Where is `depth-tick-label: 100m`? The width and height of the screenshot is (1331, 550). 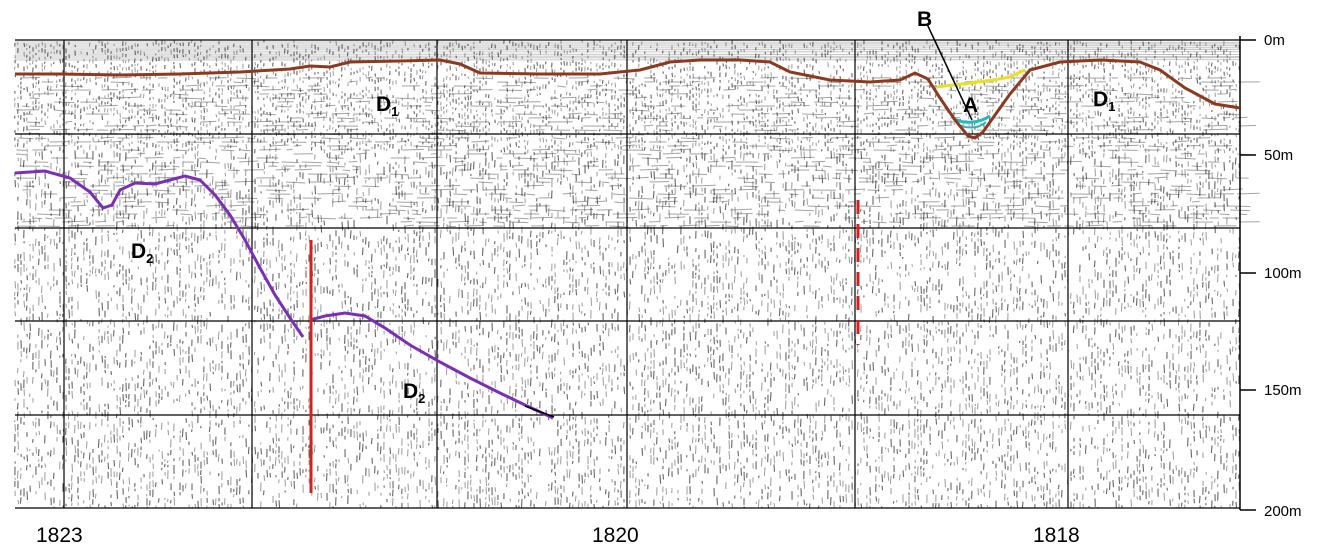 depth-tick-label: 100m is located at coordinates (1283, 273).